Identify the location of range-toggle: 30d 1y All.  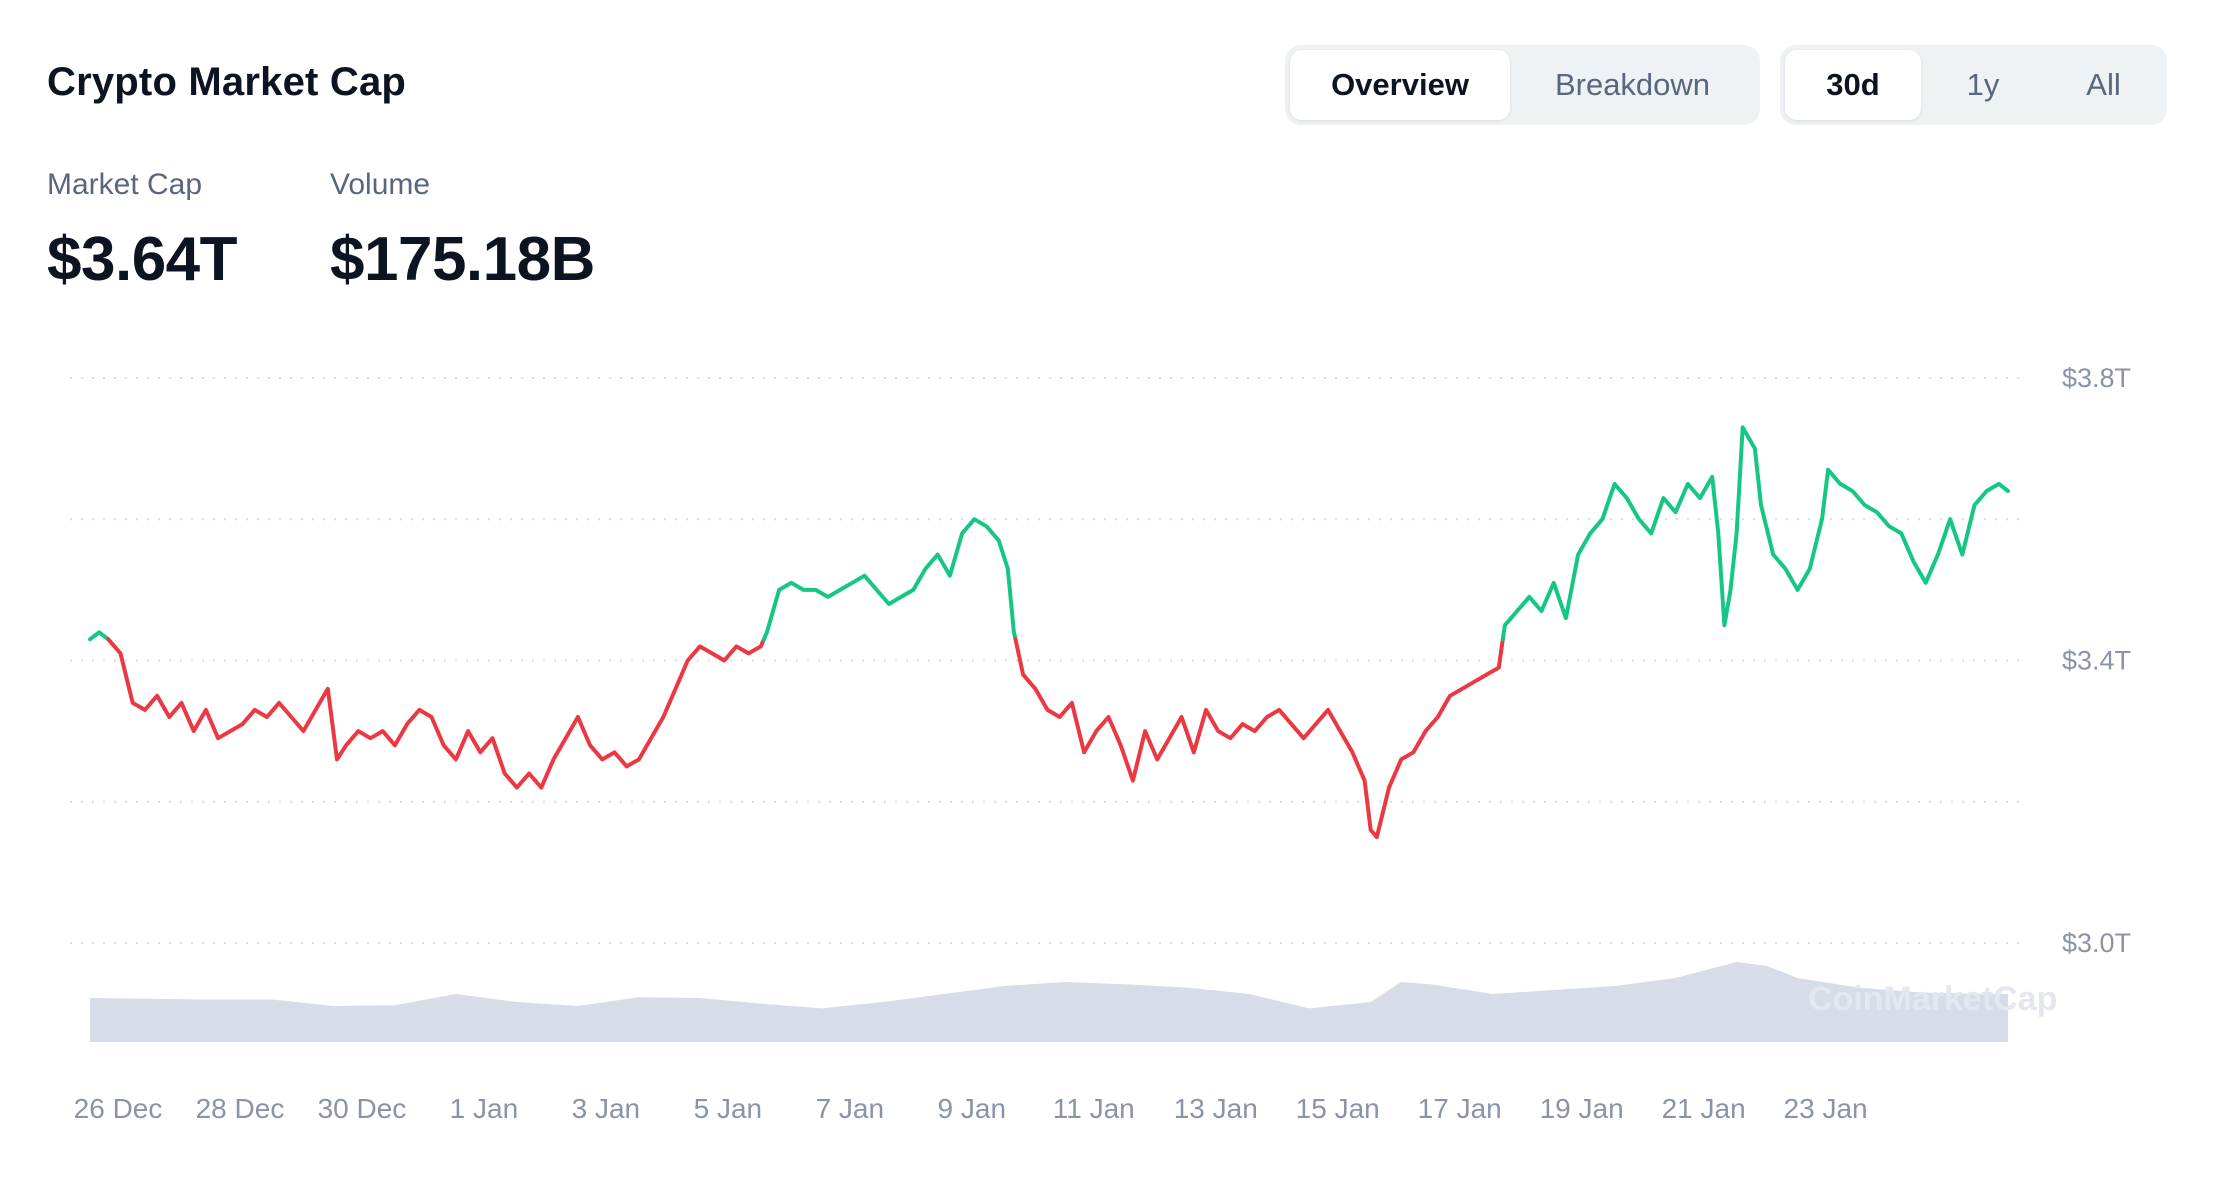
(1973, 85).